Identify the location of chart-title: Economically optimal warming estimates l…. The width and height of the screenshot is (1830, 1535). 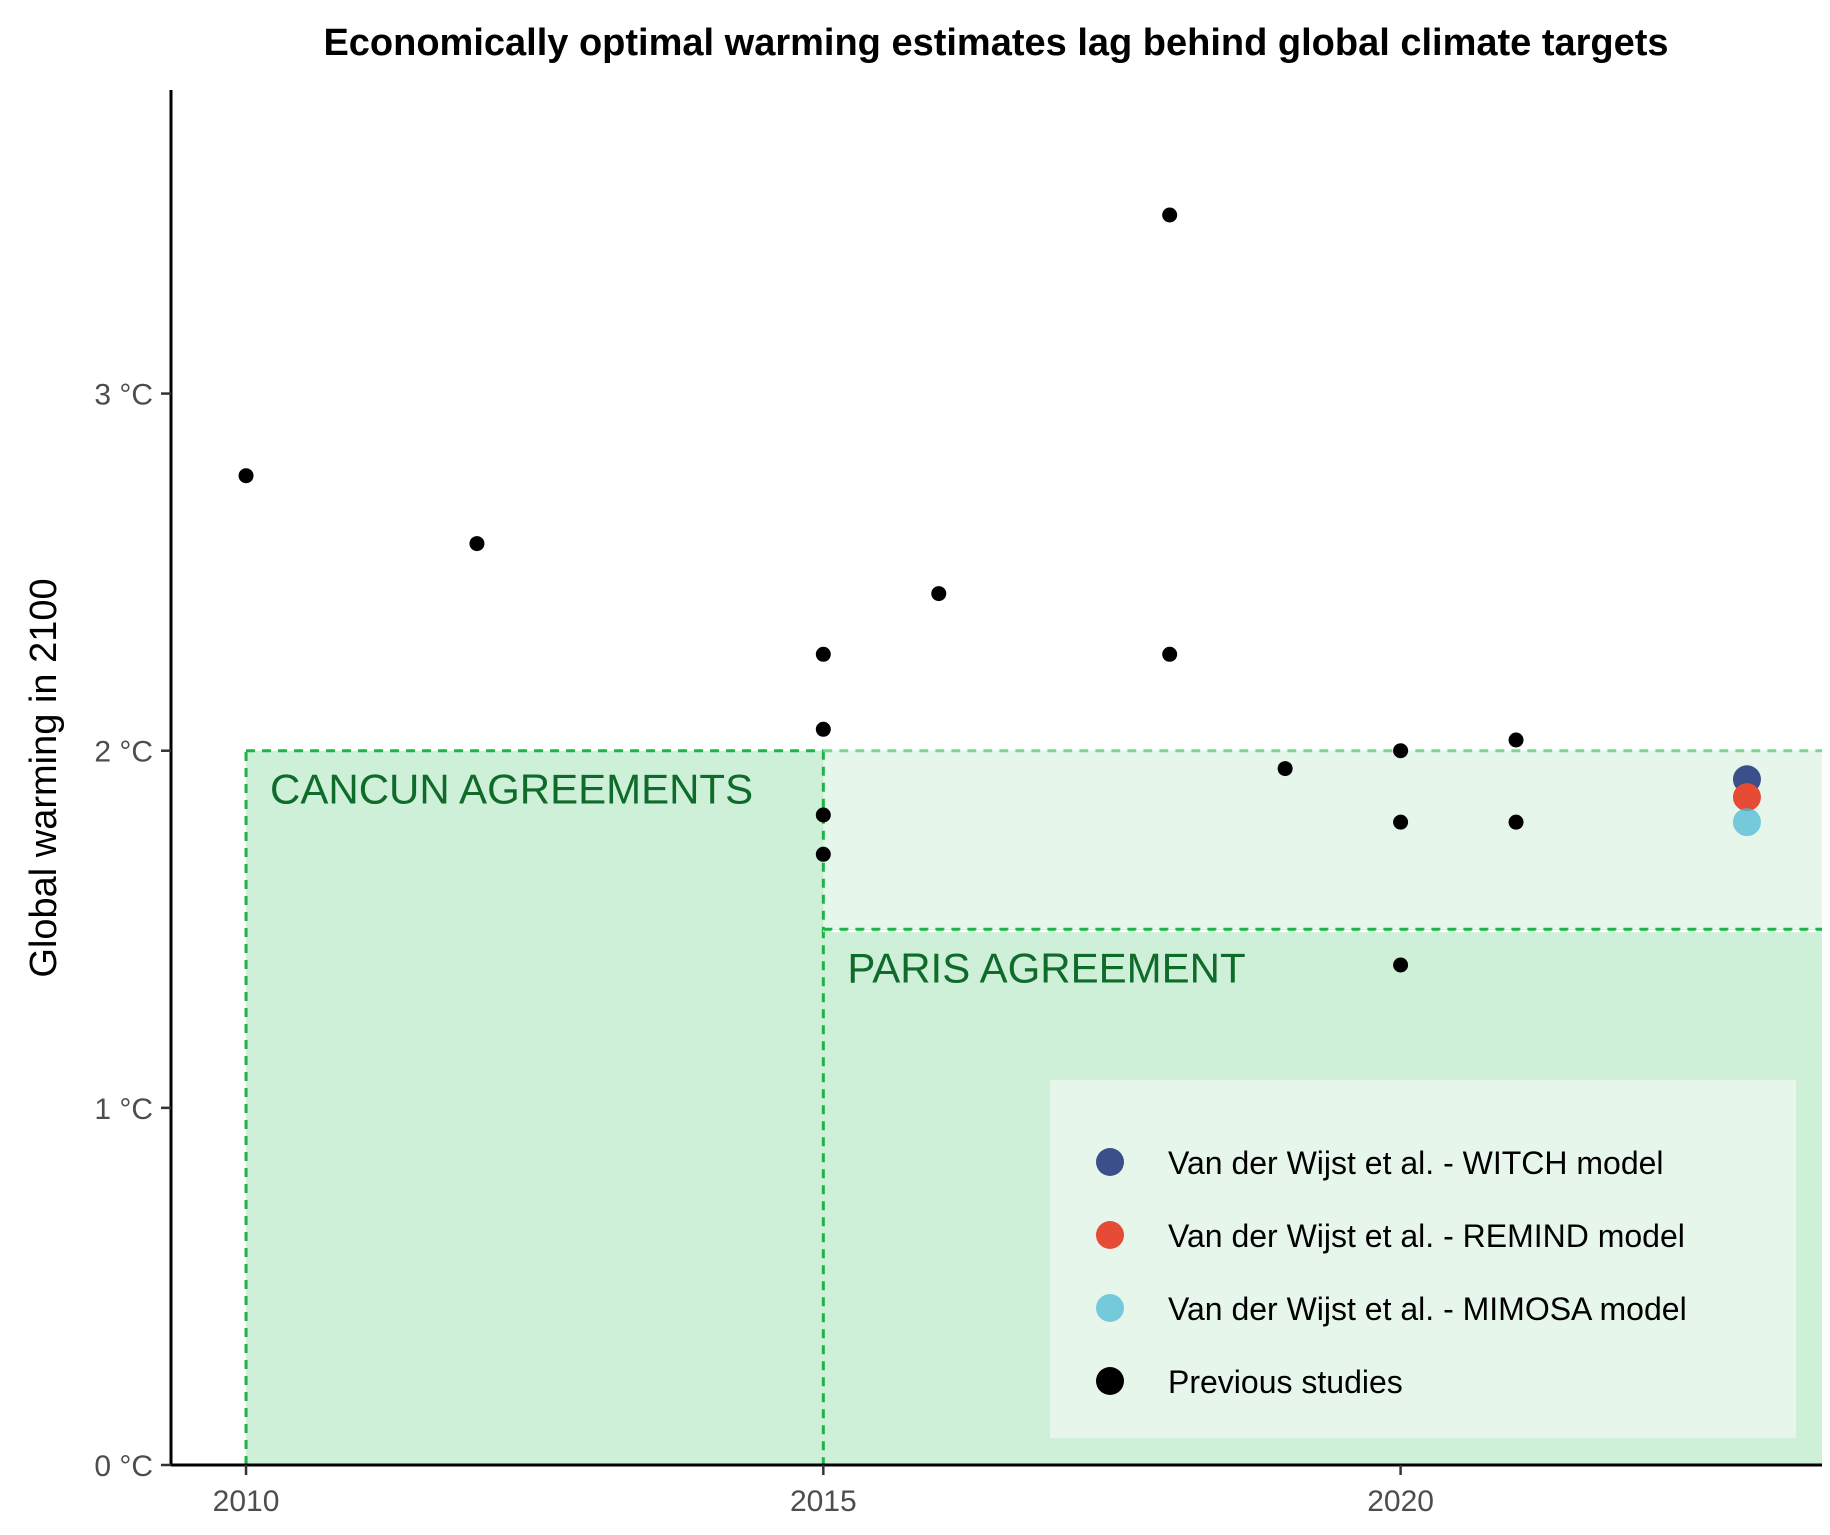
(995, 43).